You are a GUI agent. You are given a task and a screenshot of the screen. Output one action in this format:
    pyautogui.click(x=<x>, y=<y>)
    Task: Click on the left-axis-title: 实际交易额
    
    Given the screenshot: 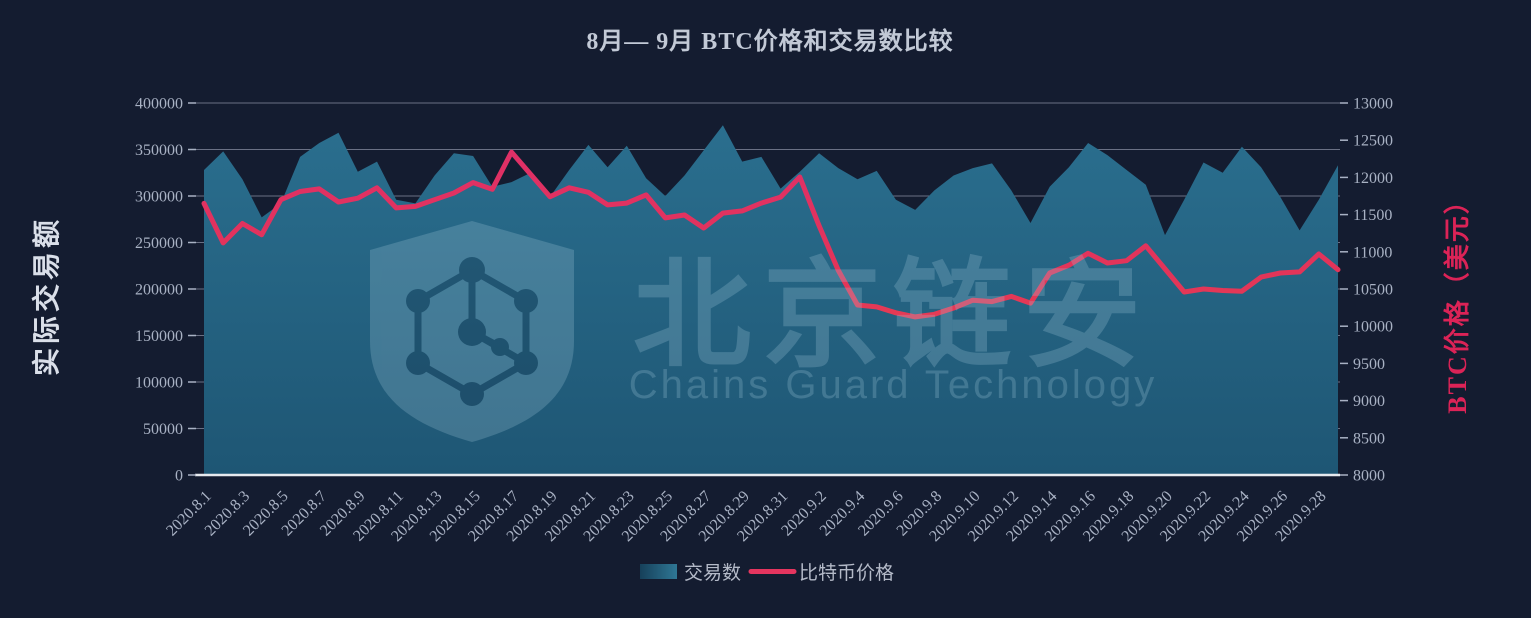 What is the action you would take?
    pyautogui.click(x=46, y=296)
    